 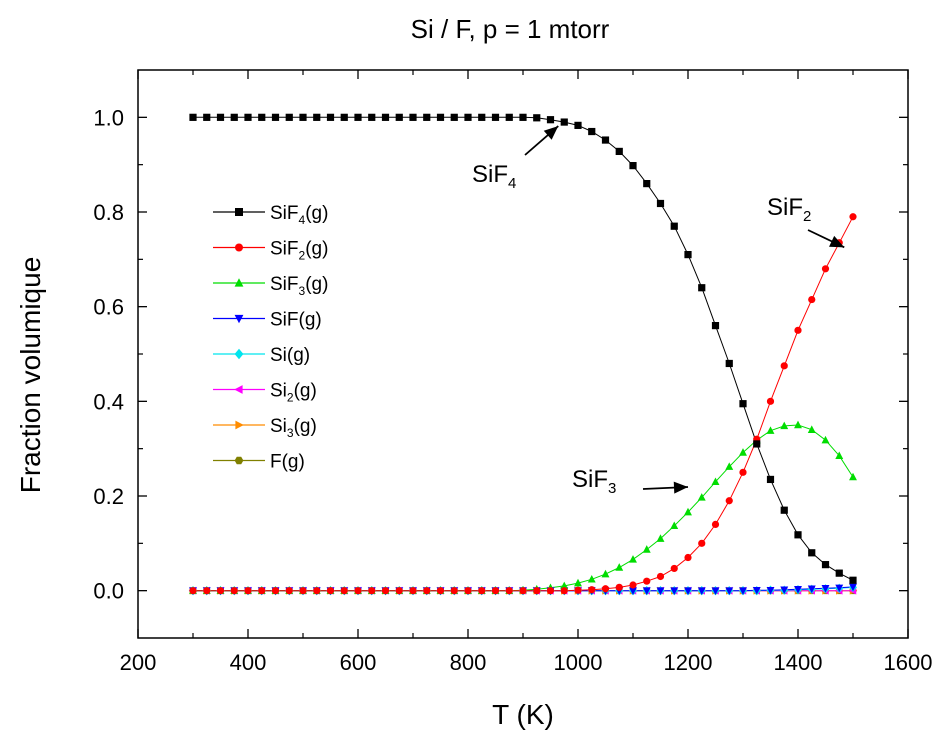 I want to click on y-tick-label: 0.6, so click(x=108, y=307).